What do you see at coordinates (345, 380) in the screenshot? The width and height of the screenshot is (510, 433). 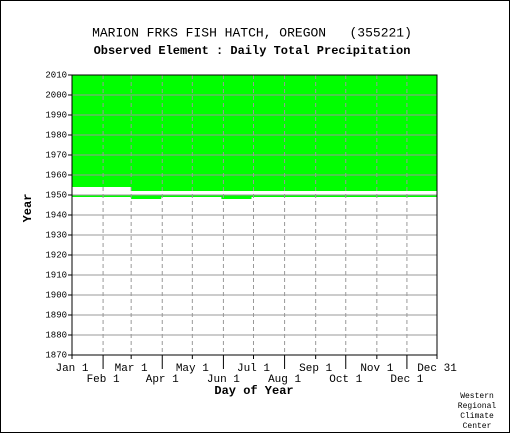 I see `x-tick-label: Oct 1` at bounding box center [345, 380].